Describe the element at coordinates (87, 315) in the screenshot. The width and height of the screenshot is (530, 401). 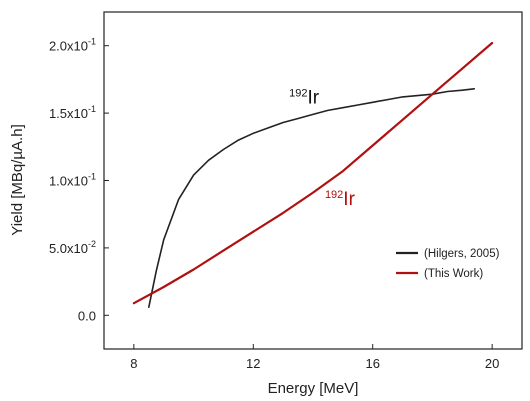
I see `y-tick-label: 0.0` at that location.